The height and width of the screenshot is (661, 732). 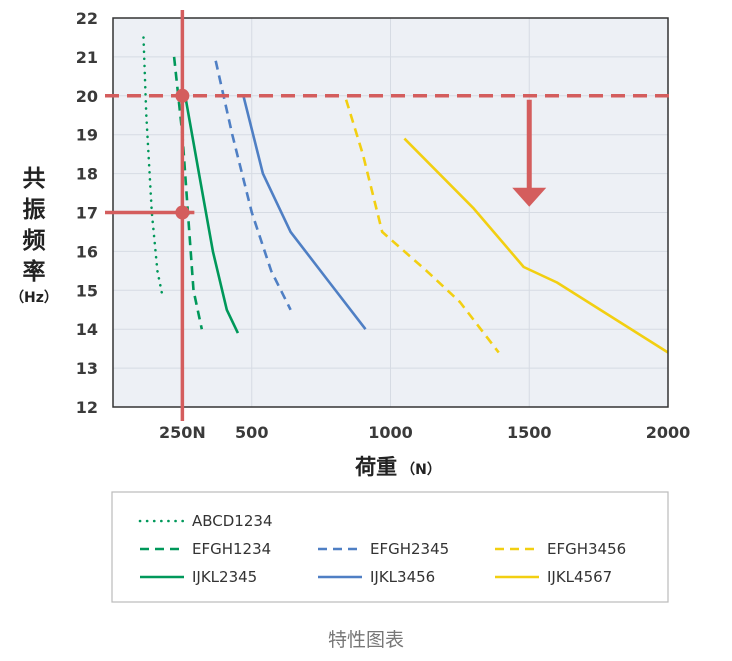 I want to click on legend, so click(x=390, y=547).